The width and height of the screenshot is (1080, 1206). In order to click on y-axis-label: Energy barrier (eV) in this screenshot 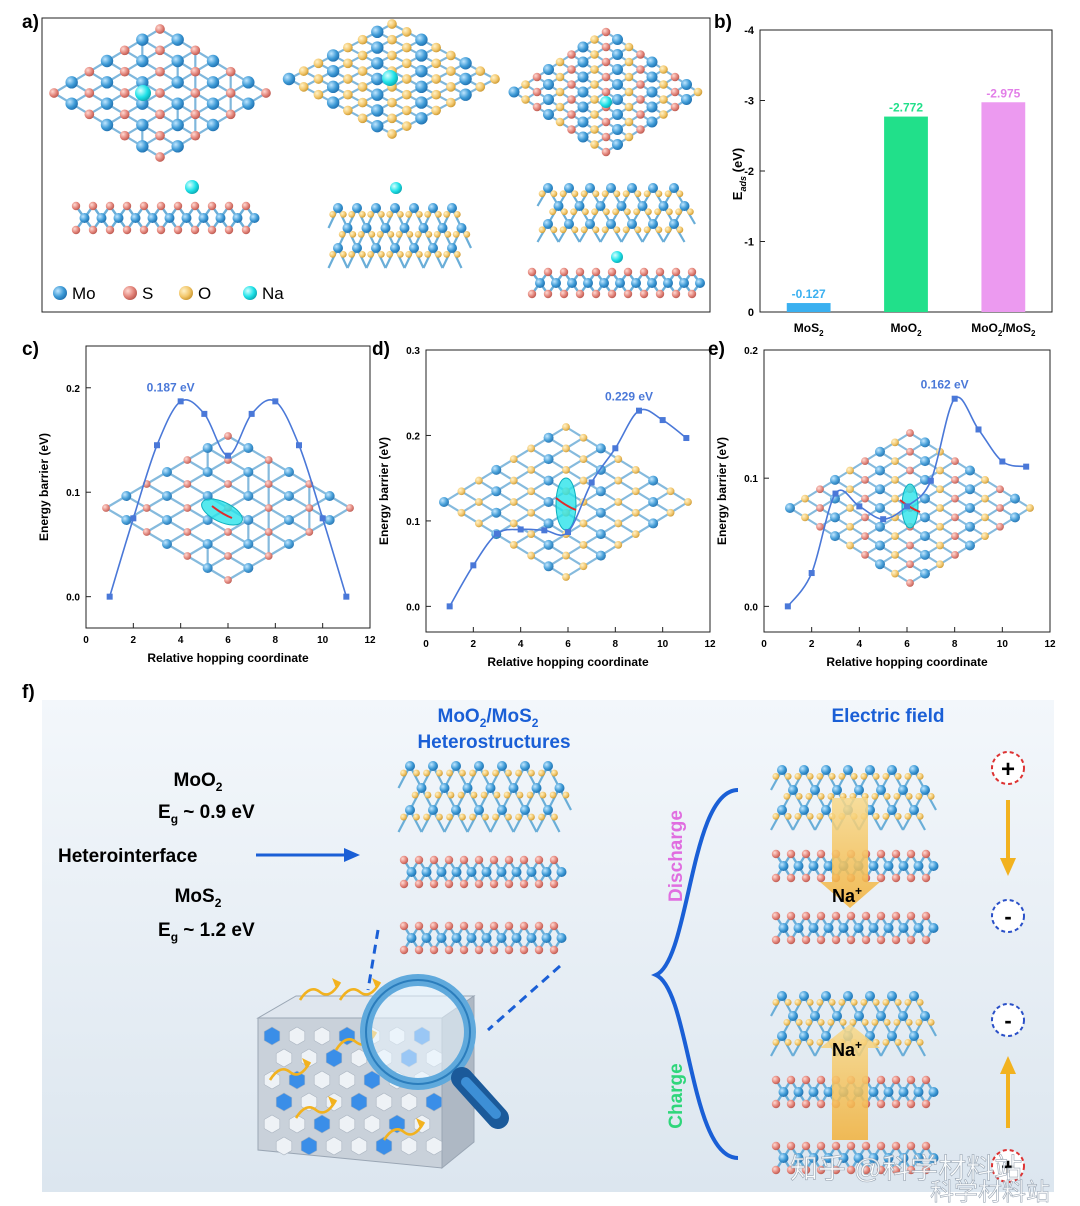, I will do `click(384, 491)`.